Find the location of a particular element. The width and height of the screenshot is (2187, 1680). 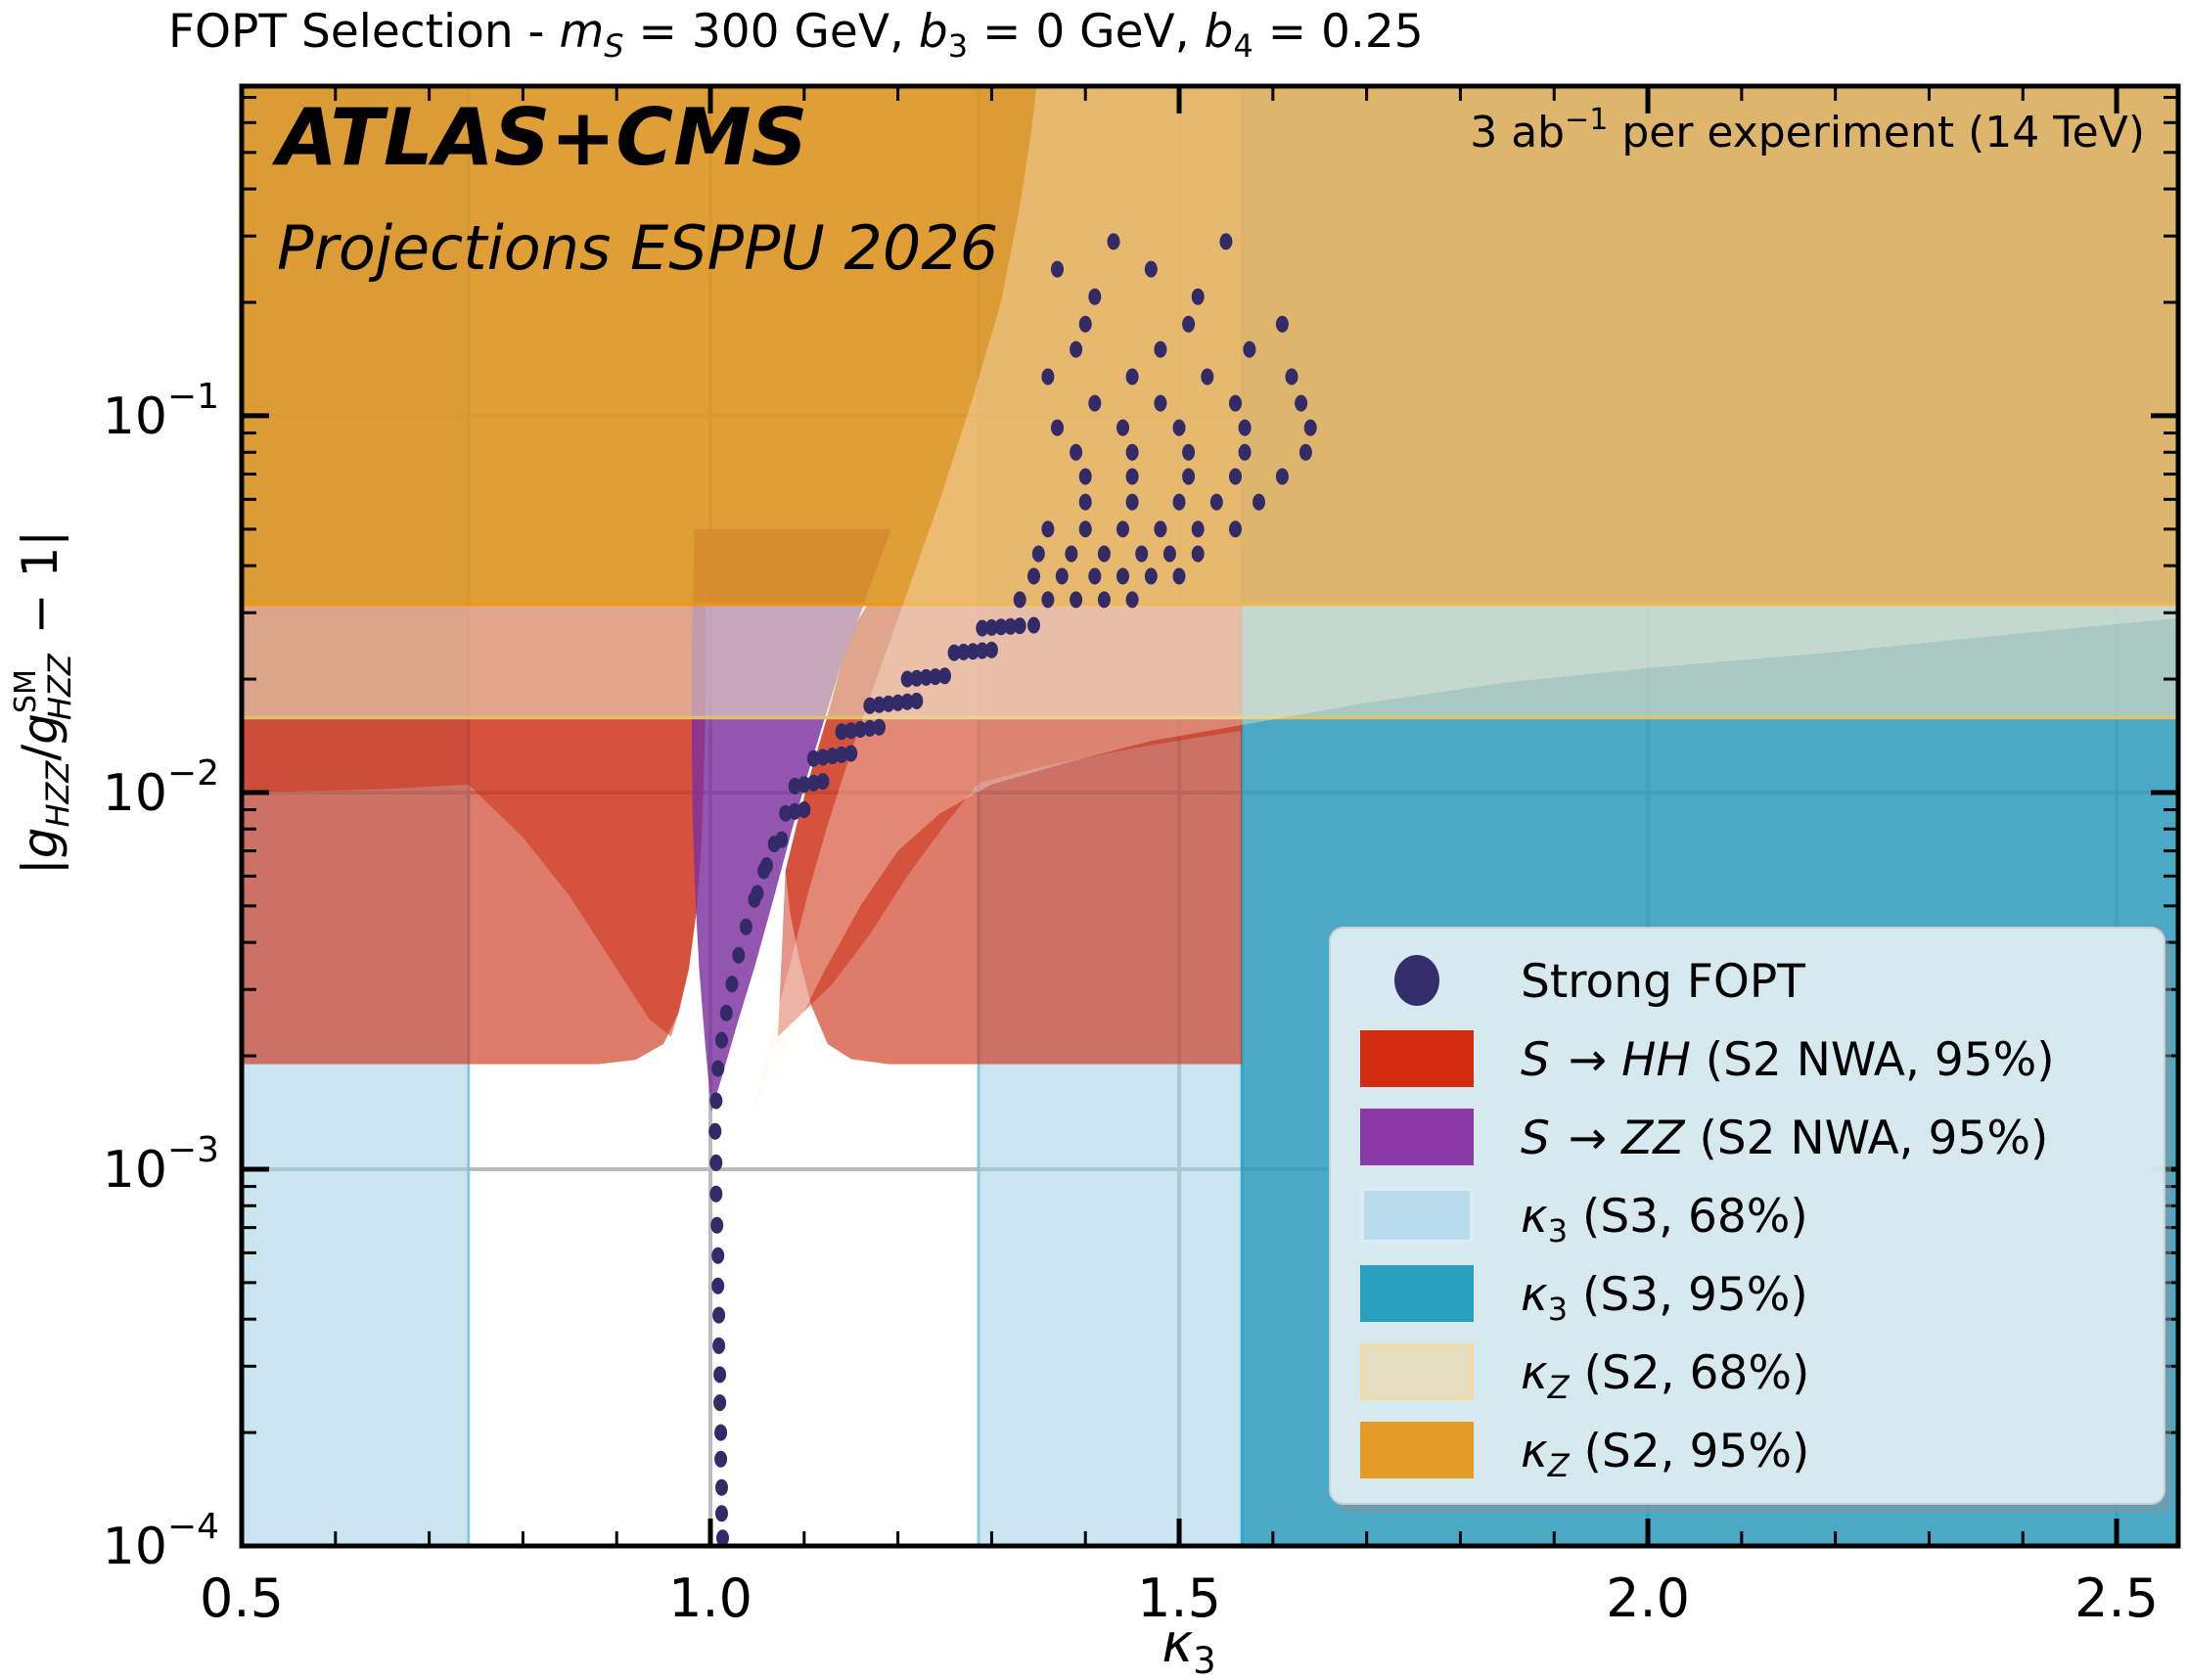

x-tick-label: 1.5 is located at coordinates (1179, 1598).